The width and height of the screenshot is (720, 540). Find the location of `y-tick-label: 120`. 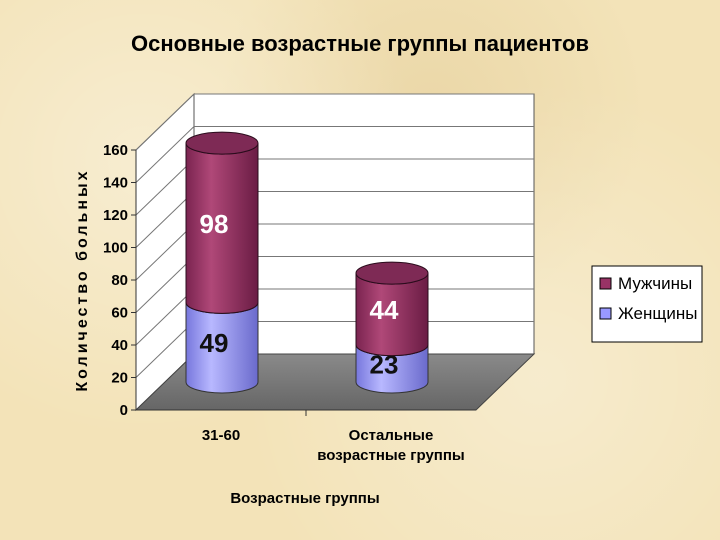

y-tick-label: 120 is located at coordinates (115, 215).